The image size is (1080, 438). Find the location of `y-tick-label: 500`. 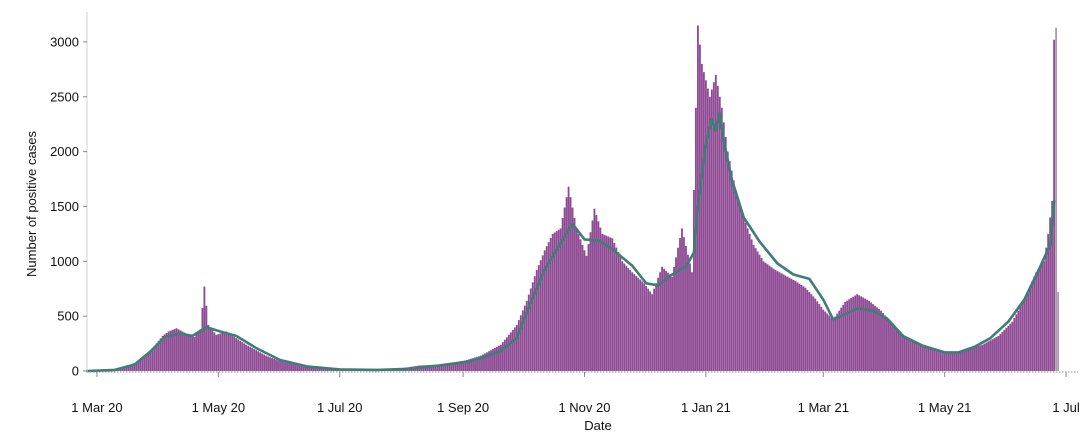

y-tick-label: 500 is located at coordinates (68, 316).